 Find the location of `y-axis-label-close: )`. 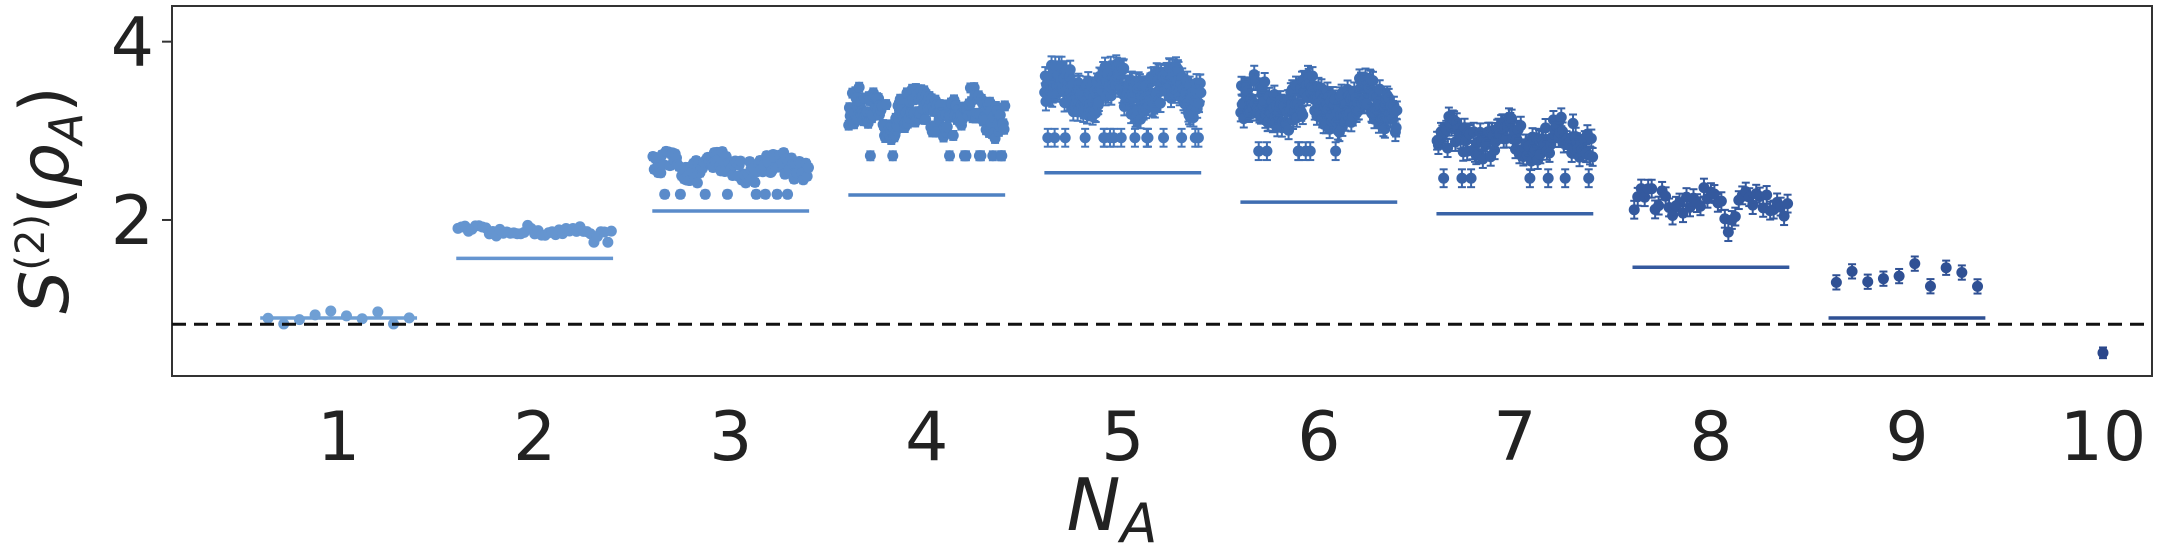

y-axis-label-close: ) is located at coordinates (45, 99).